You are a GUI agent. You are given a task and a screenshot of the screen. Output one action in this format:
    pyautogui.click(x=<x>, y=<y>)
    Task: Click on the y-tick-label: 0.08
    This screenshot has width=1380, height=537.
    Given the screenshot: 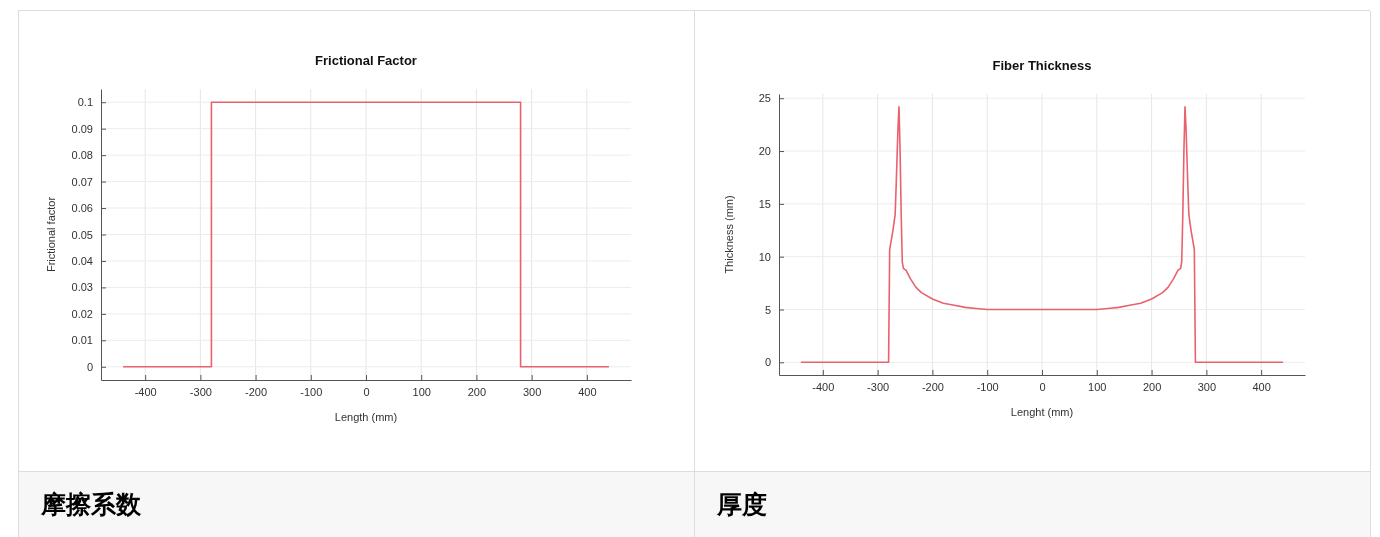 What is the action you would take?
    pyautogui.click(x=82, y=155)
    